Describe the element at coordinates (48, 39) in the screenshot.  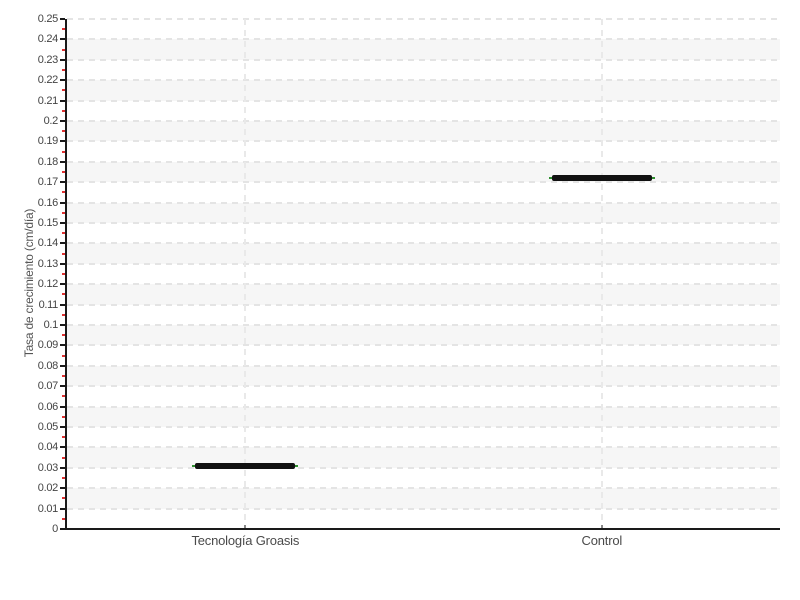
I see `y-tick-label: 0.24` at that location.